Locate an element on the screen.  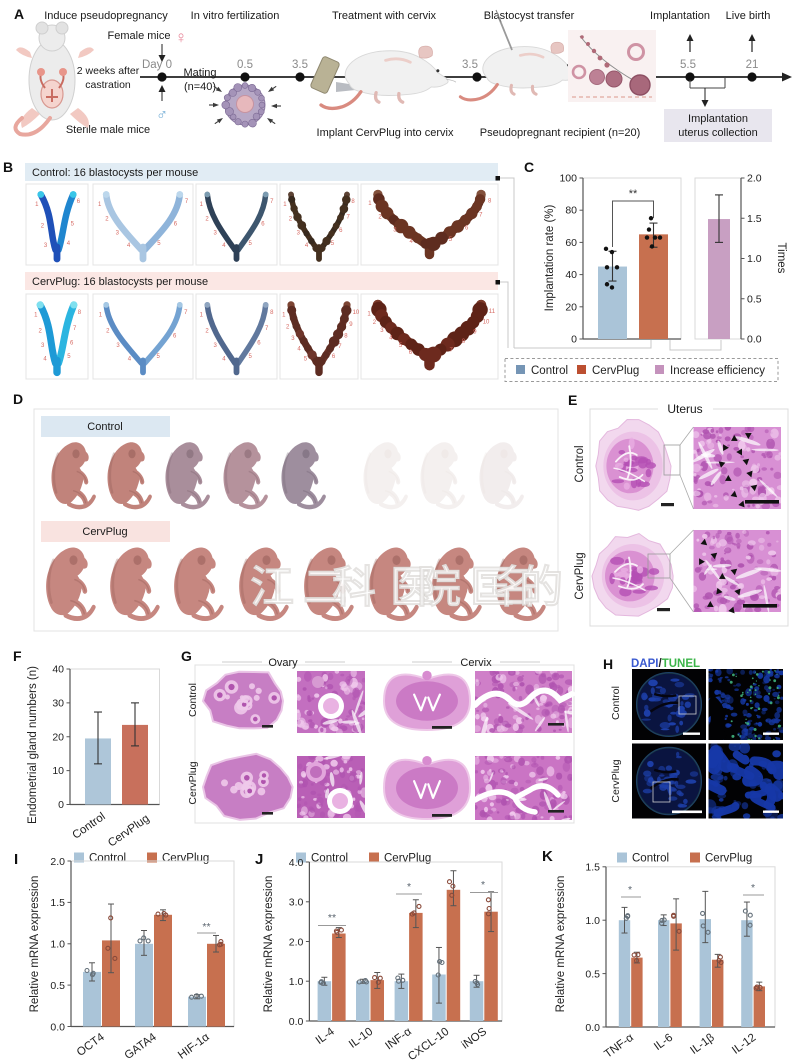
svg-text: Implantation rate (%) is located at coordinates (550, 257).